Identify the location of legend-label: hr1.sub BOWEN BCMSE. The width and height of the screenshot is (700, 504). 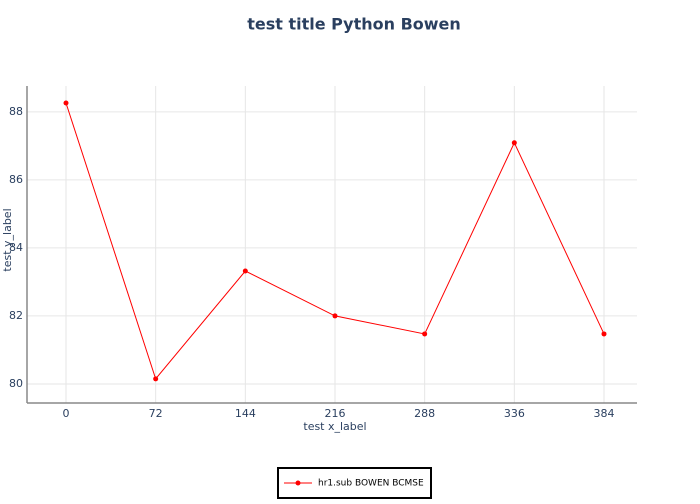
(371, 484).